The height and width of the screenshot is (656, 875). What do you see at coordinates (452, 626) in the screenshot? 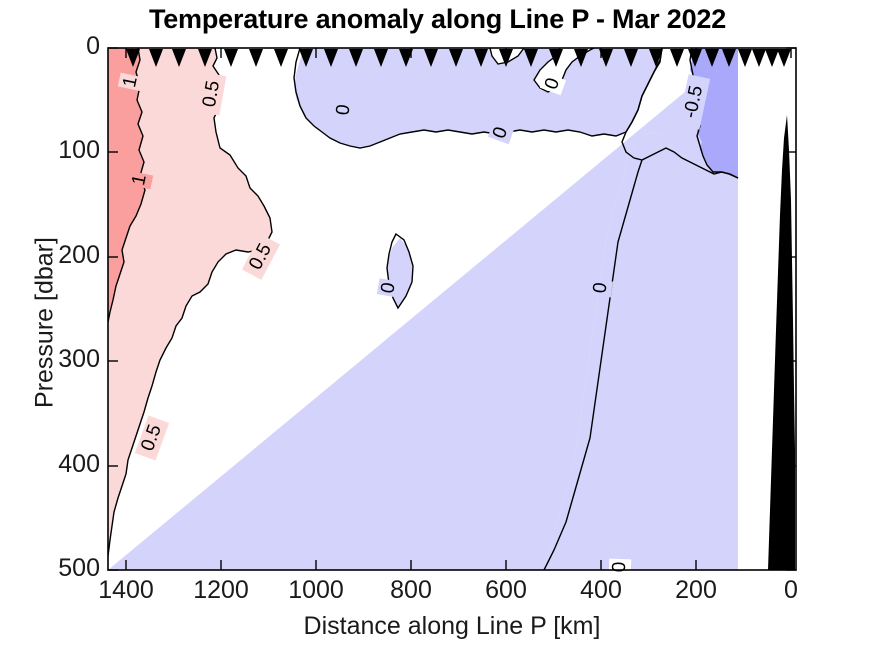
I see `x-axis-label: Distance along Line P [km]` at bounding box center [452, 626].